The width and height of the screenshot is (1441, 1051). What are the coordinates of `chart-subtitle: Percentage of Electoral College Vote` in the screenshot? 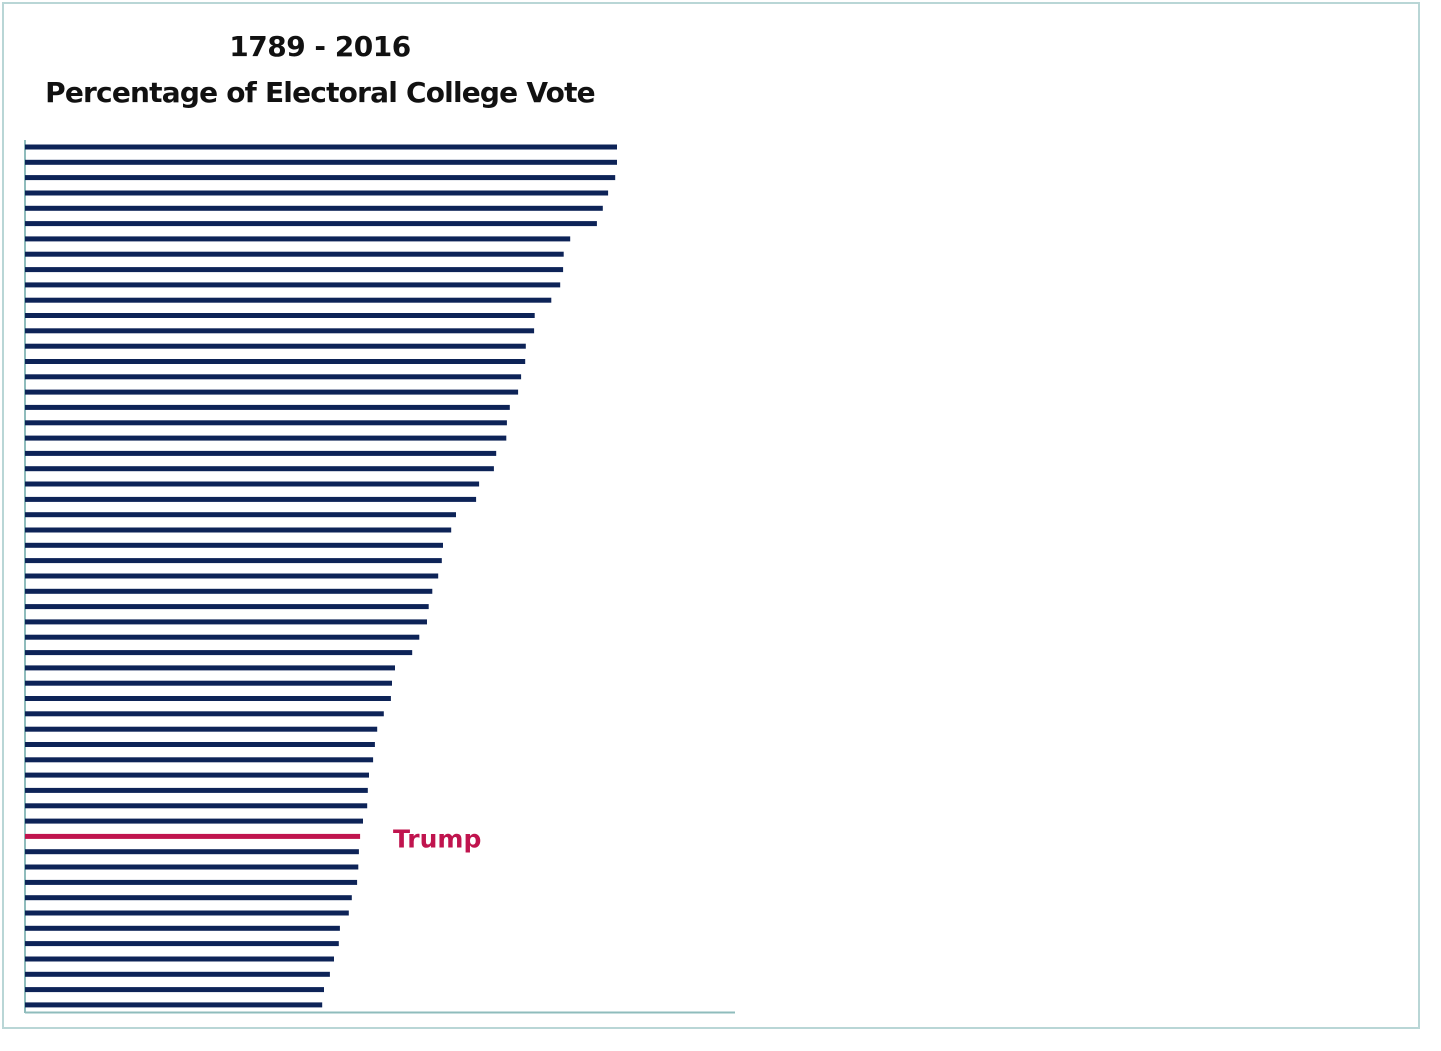 It's located at (320, 92).